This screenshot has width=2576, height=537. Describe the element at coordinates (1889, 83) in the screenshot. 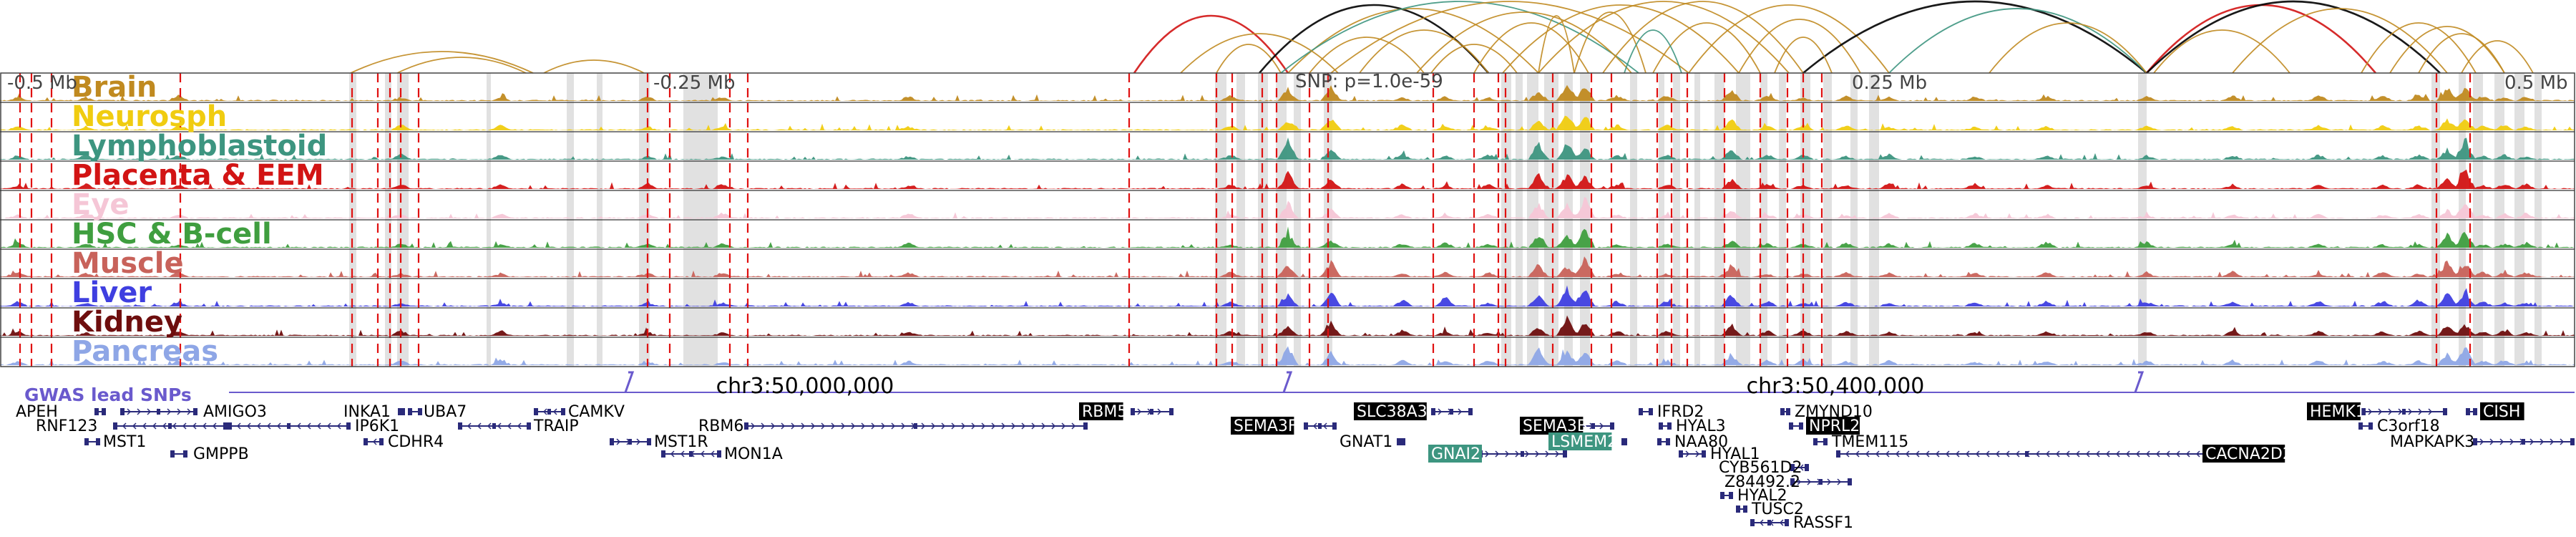

I see `coord-tick-3: 0.25 Mb` at that location.